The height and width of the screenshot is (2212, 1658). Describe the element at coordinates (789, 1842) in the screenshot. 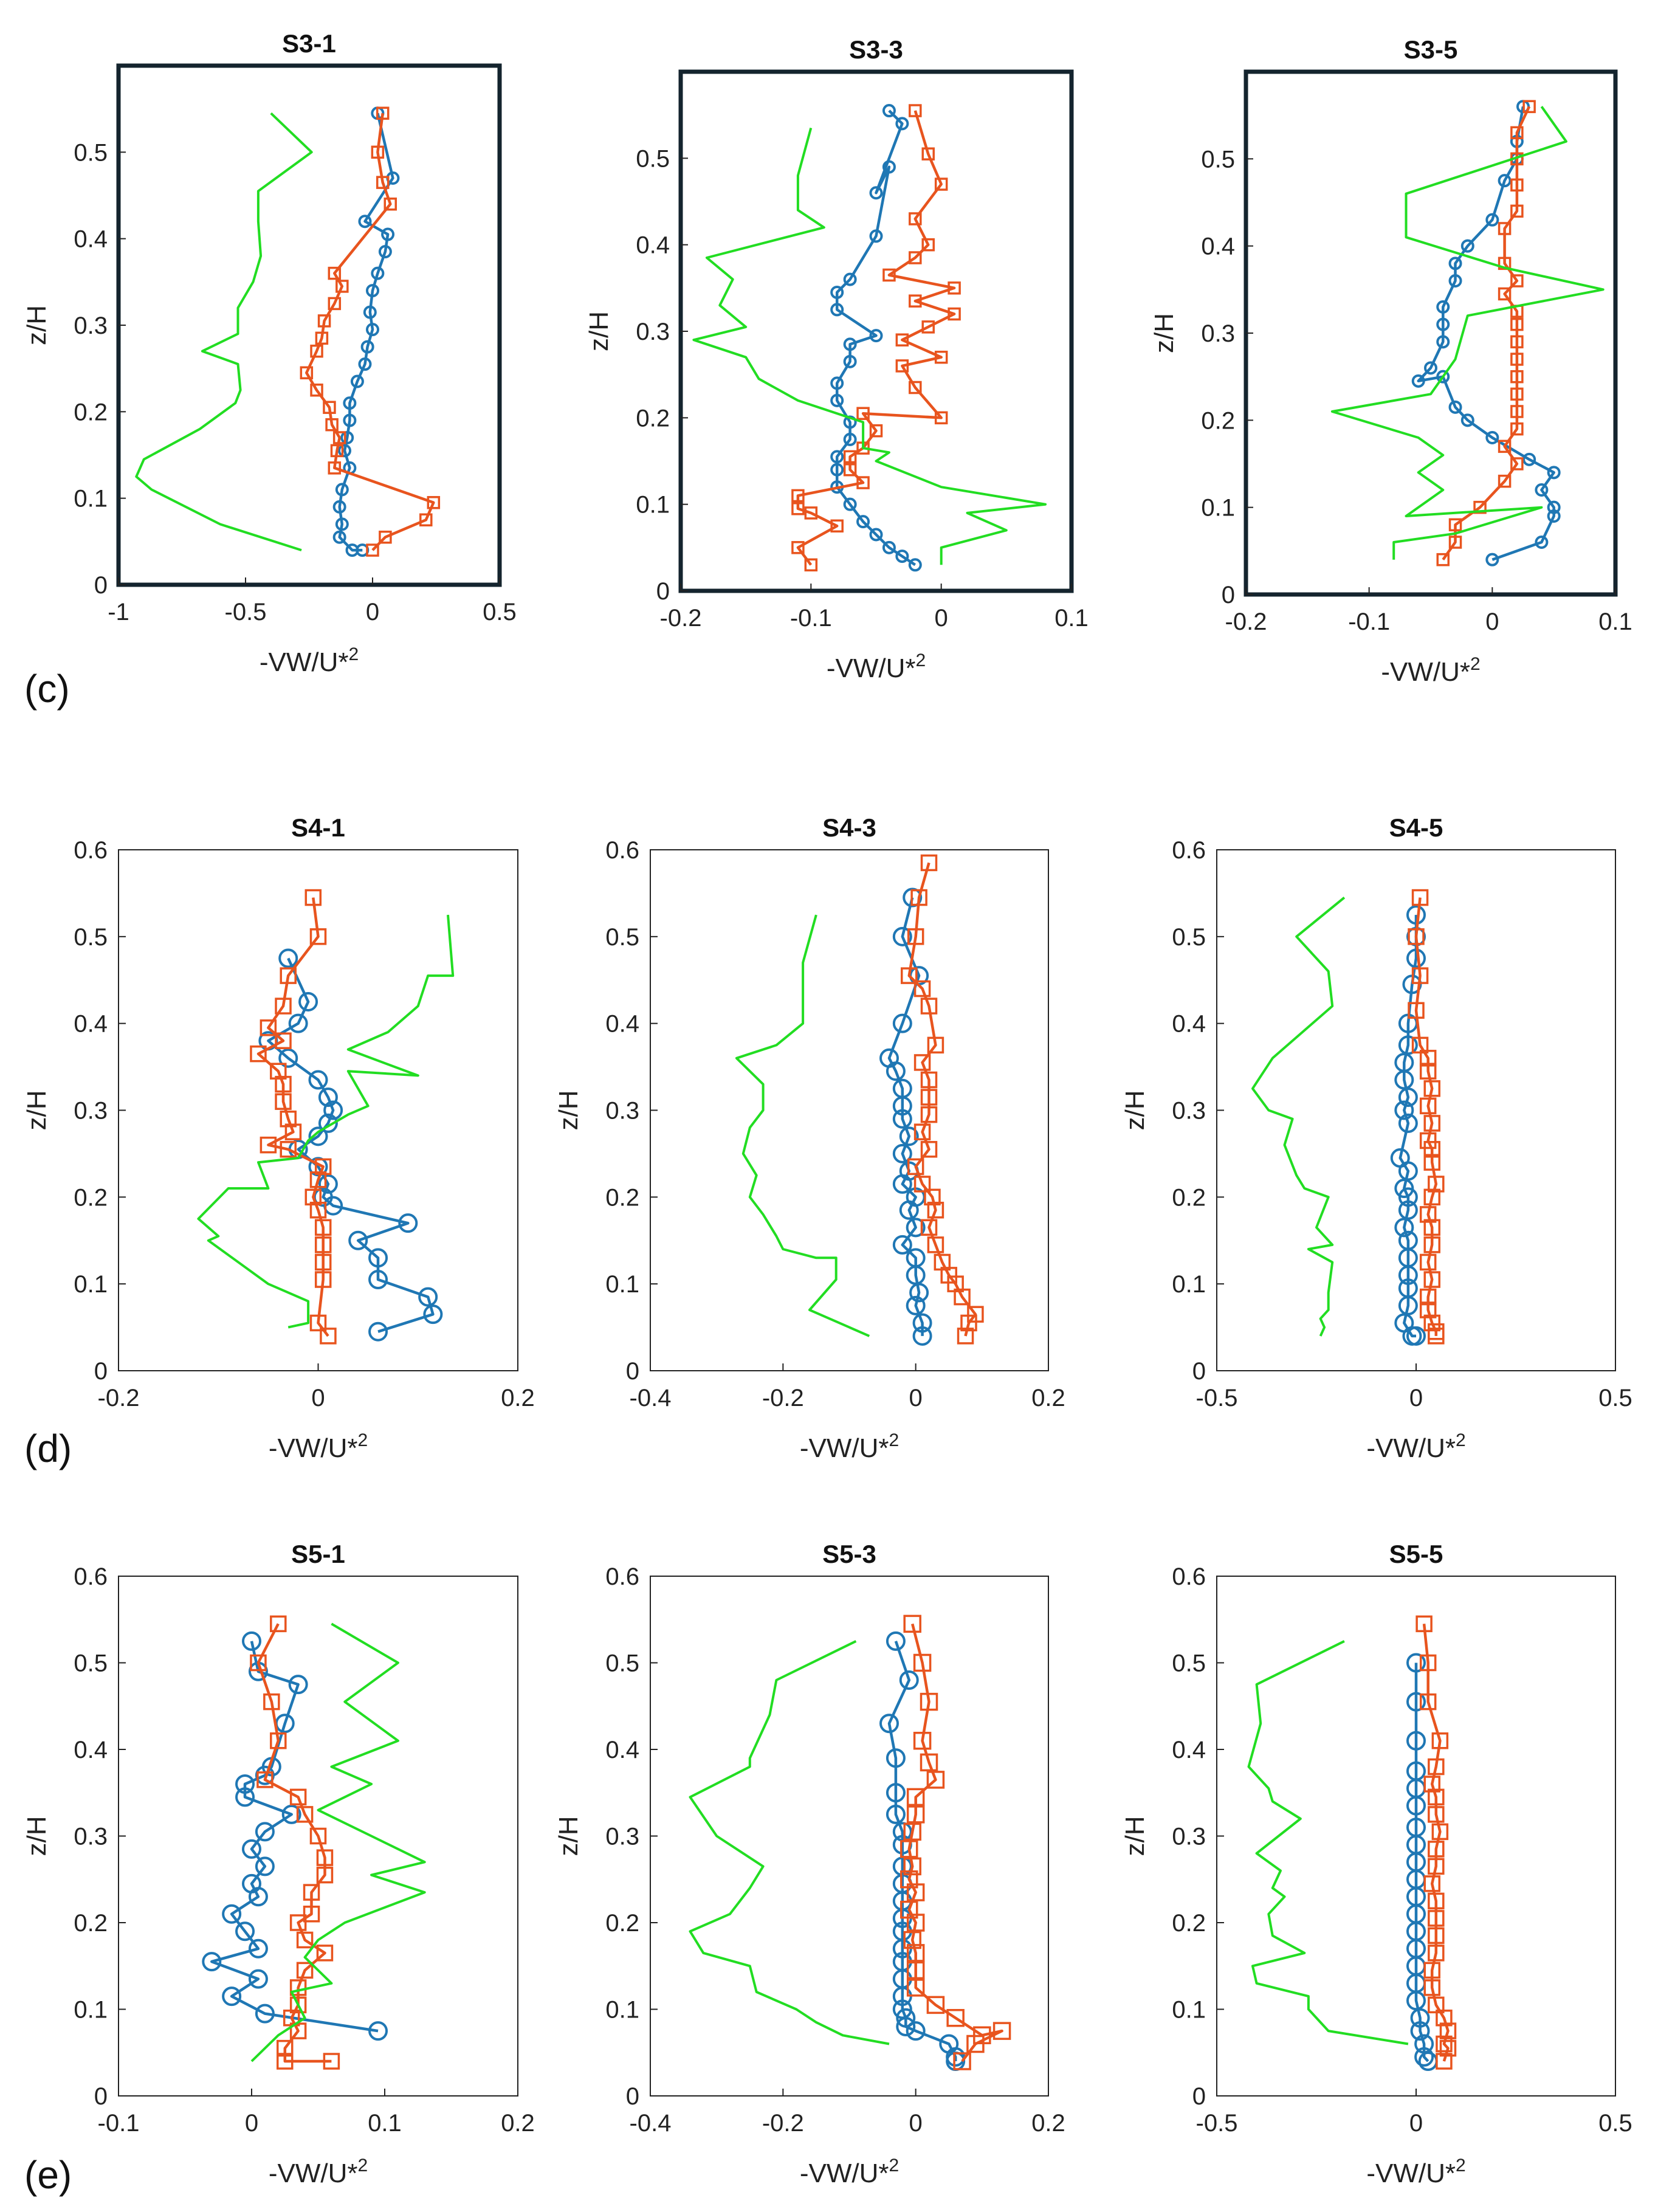

I see `green-series-line` at that location.